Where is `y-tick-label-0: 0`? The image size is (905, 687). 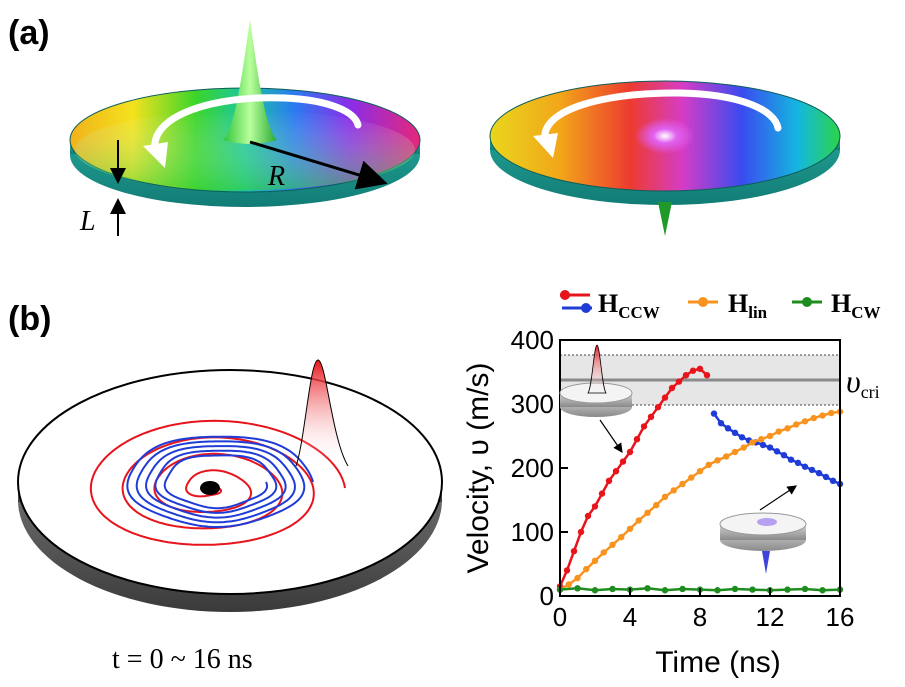 y-tick-label-0: 0 is located at coordinates (547, 596).